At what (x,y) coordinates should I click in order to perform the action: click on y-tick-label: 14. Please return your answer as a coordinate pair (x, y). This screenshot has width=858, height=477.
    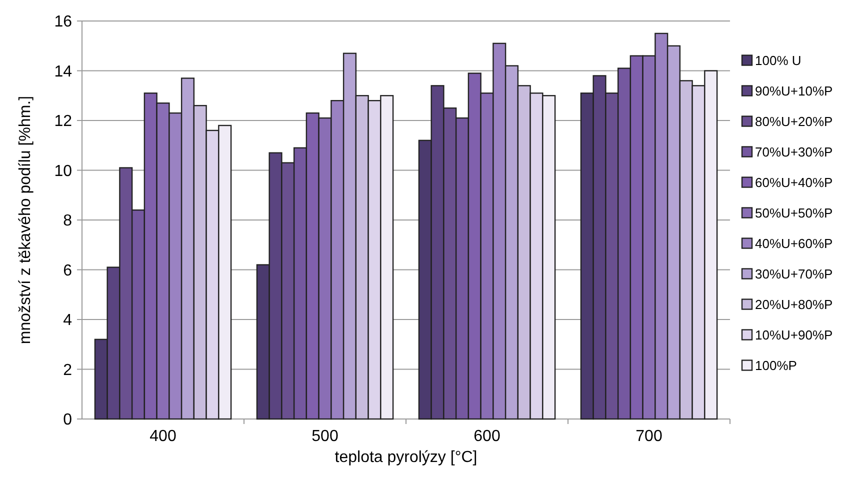
    Looking at the image, I should click on (63, 71).